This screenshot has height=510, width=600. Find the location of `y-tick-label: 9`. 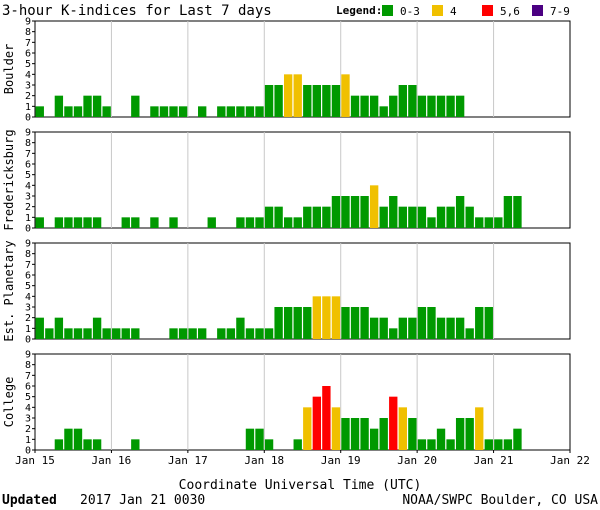

y-tick-label: 9 is located at coordinates (28, 355).